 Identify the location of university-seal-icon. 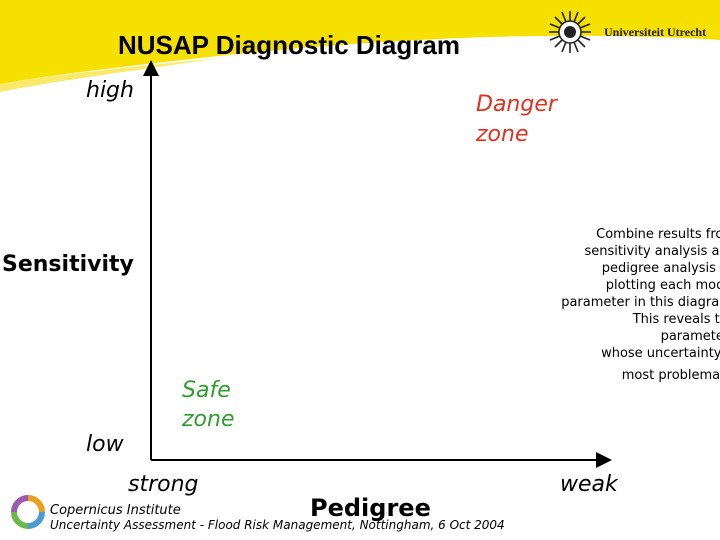
(570, 32).